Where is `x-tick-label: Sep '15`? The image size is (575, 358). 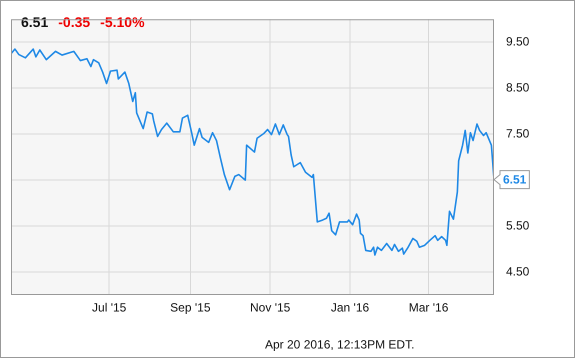
x-tick-label: Sep '15 is located at coordinates (190, 307).